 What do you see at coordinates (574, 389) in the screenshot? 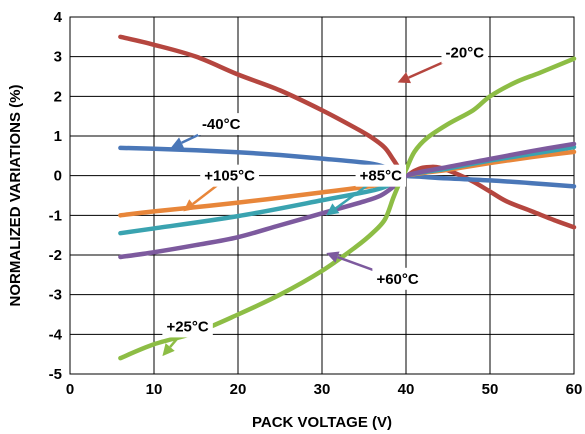
I see `x-tick-label: 60` at bounding box center [574, 389].